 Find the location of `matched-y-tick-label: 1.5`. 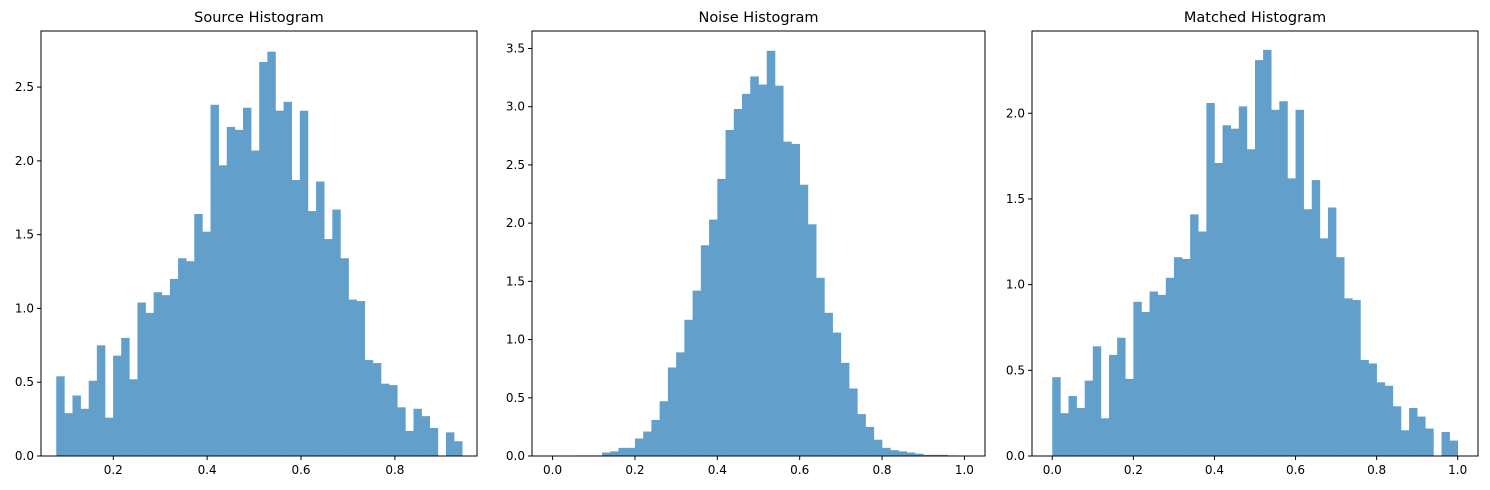

matched-y-tick-label: 1.5 is located at coordinates (1015, 199).